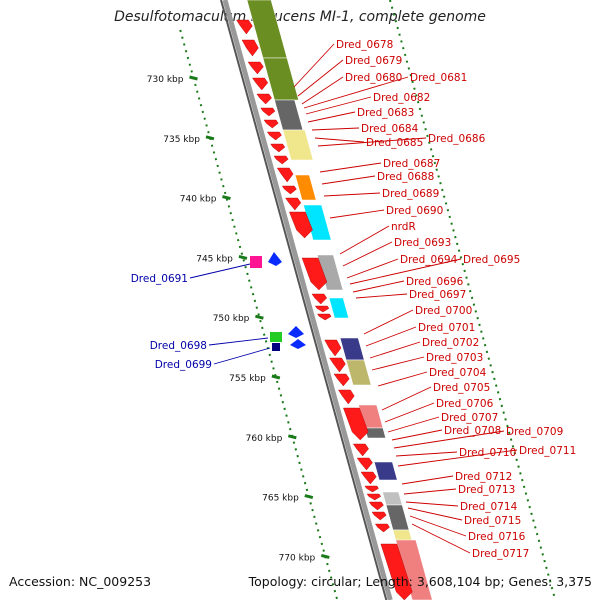 This screenshot has height=600, width=600. What do you see at coordinates (264, 439) in the screenshot?
I see `tick-label: 760 kbp` at bounding box center [264, 439].